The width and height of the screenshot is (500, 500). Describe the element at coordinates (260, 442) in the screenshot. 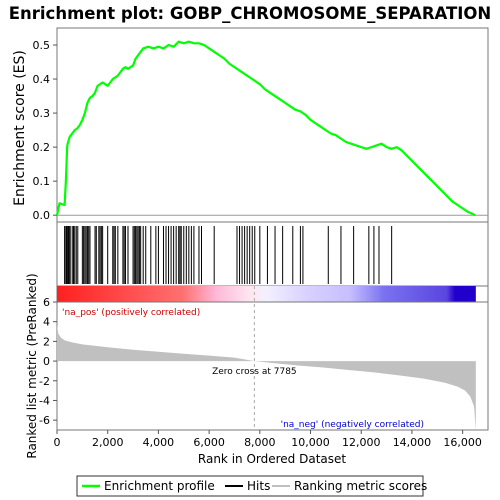

I see `x-tick-label: 8,000` at that location.